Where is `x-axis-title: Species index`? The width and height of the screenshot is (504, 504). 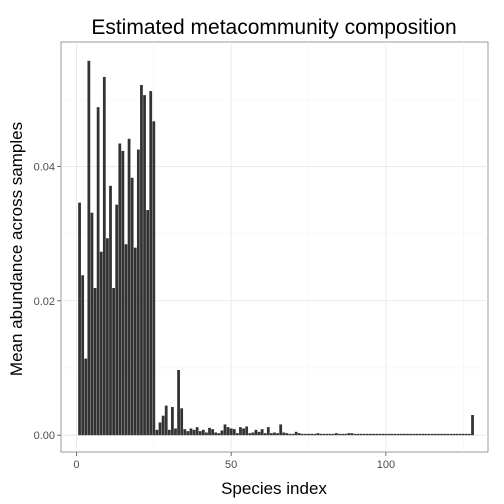 x-axis-title: Species index is located at coordinates (274, 488).